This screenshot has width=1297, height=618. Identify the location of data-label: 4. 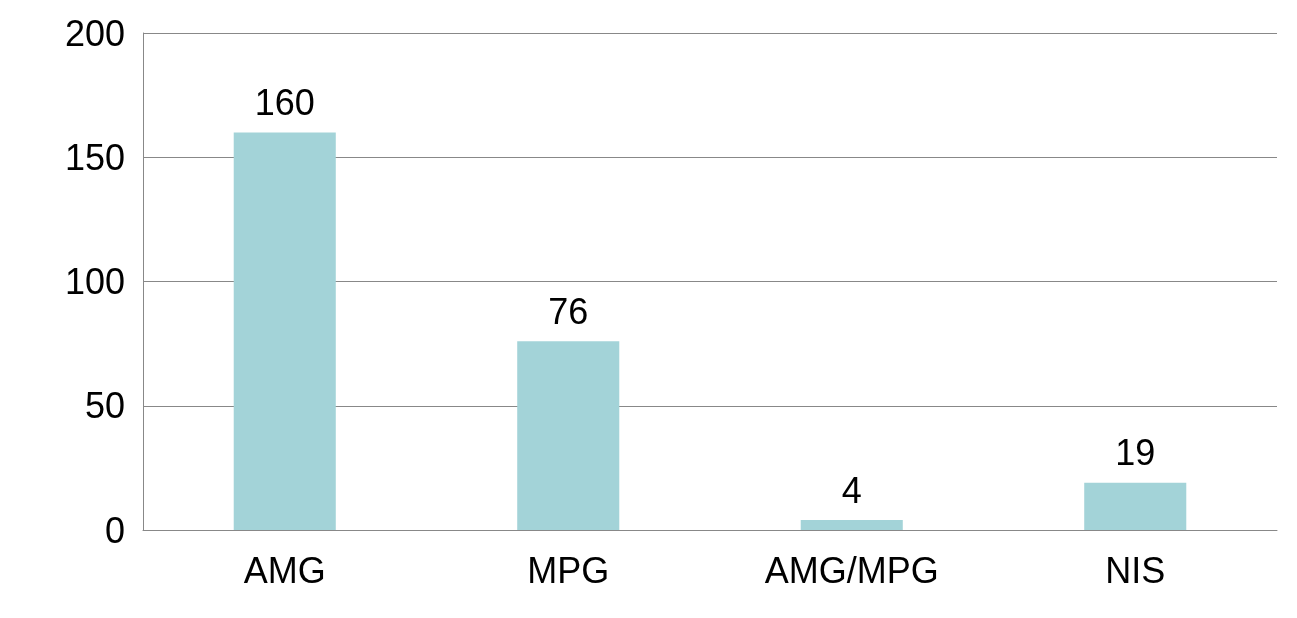
(851, 490).